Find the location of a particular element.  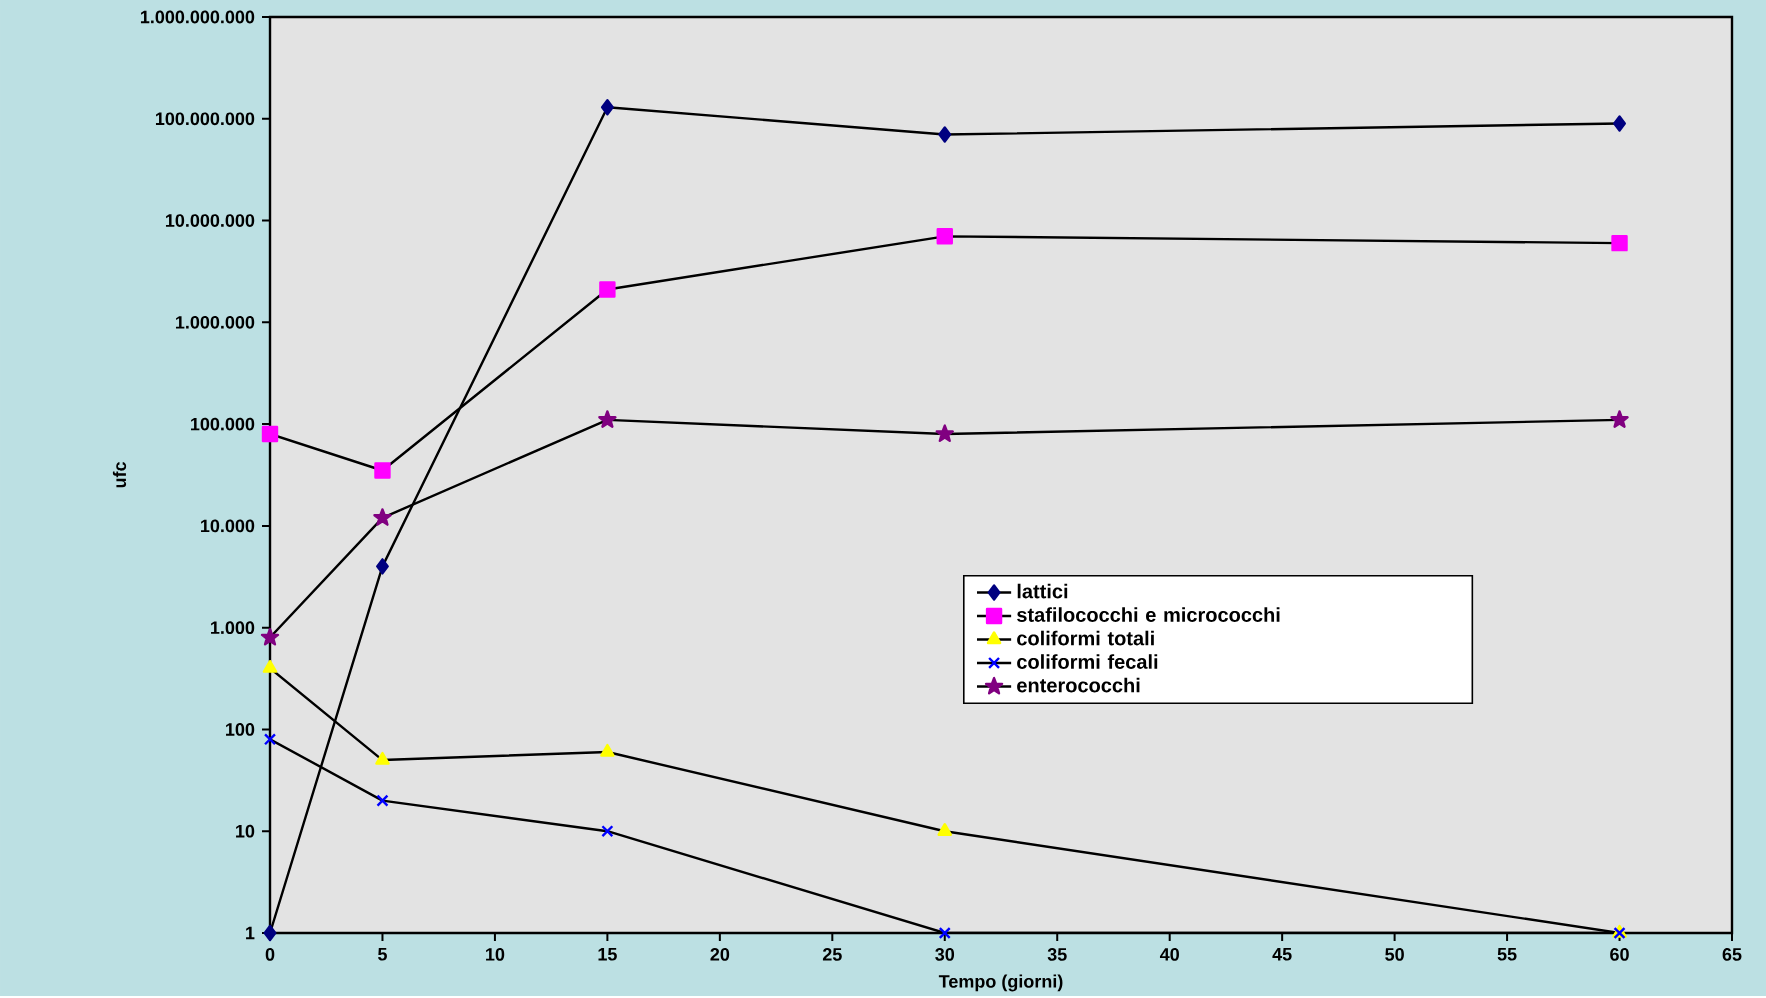

y-tick-label: 100.000 is located at coordinates (223, 424).